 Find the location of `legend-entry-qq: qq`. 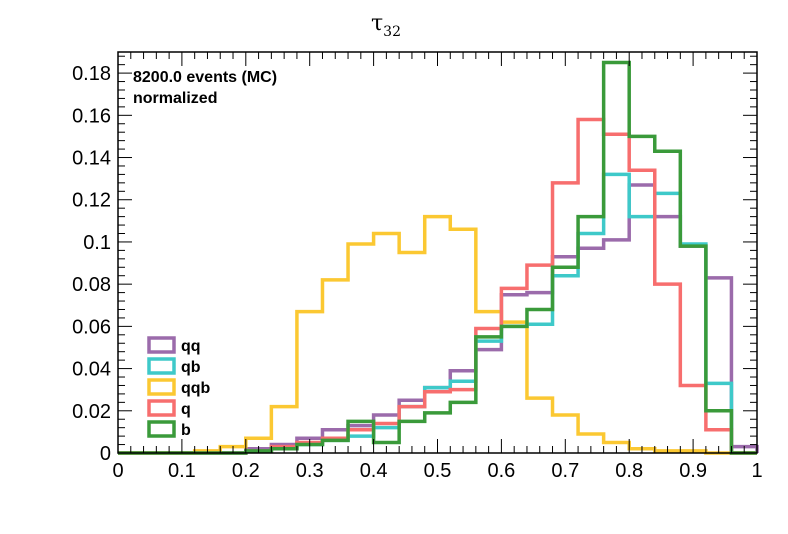

legend-entry-qq: qq is located at coordinates (174, 345).